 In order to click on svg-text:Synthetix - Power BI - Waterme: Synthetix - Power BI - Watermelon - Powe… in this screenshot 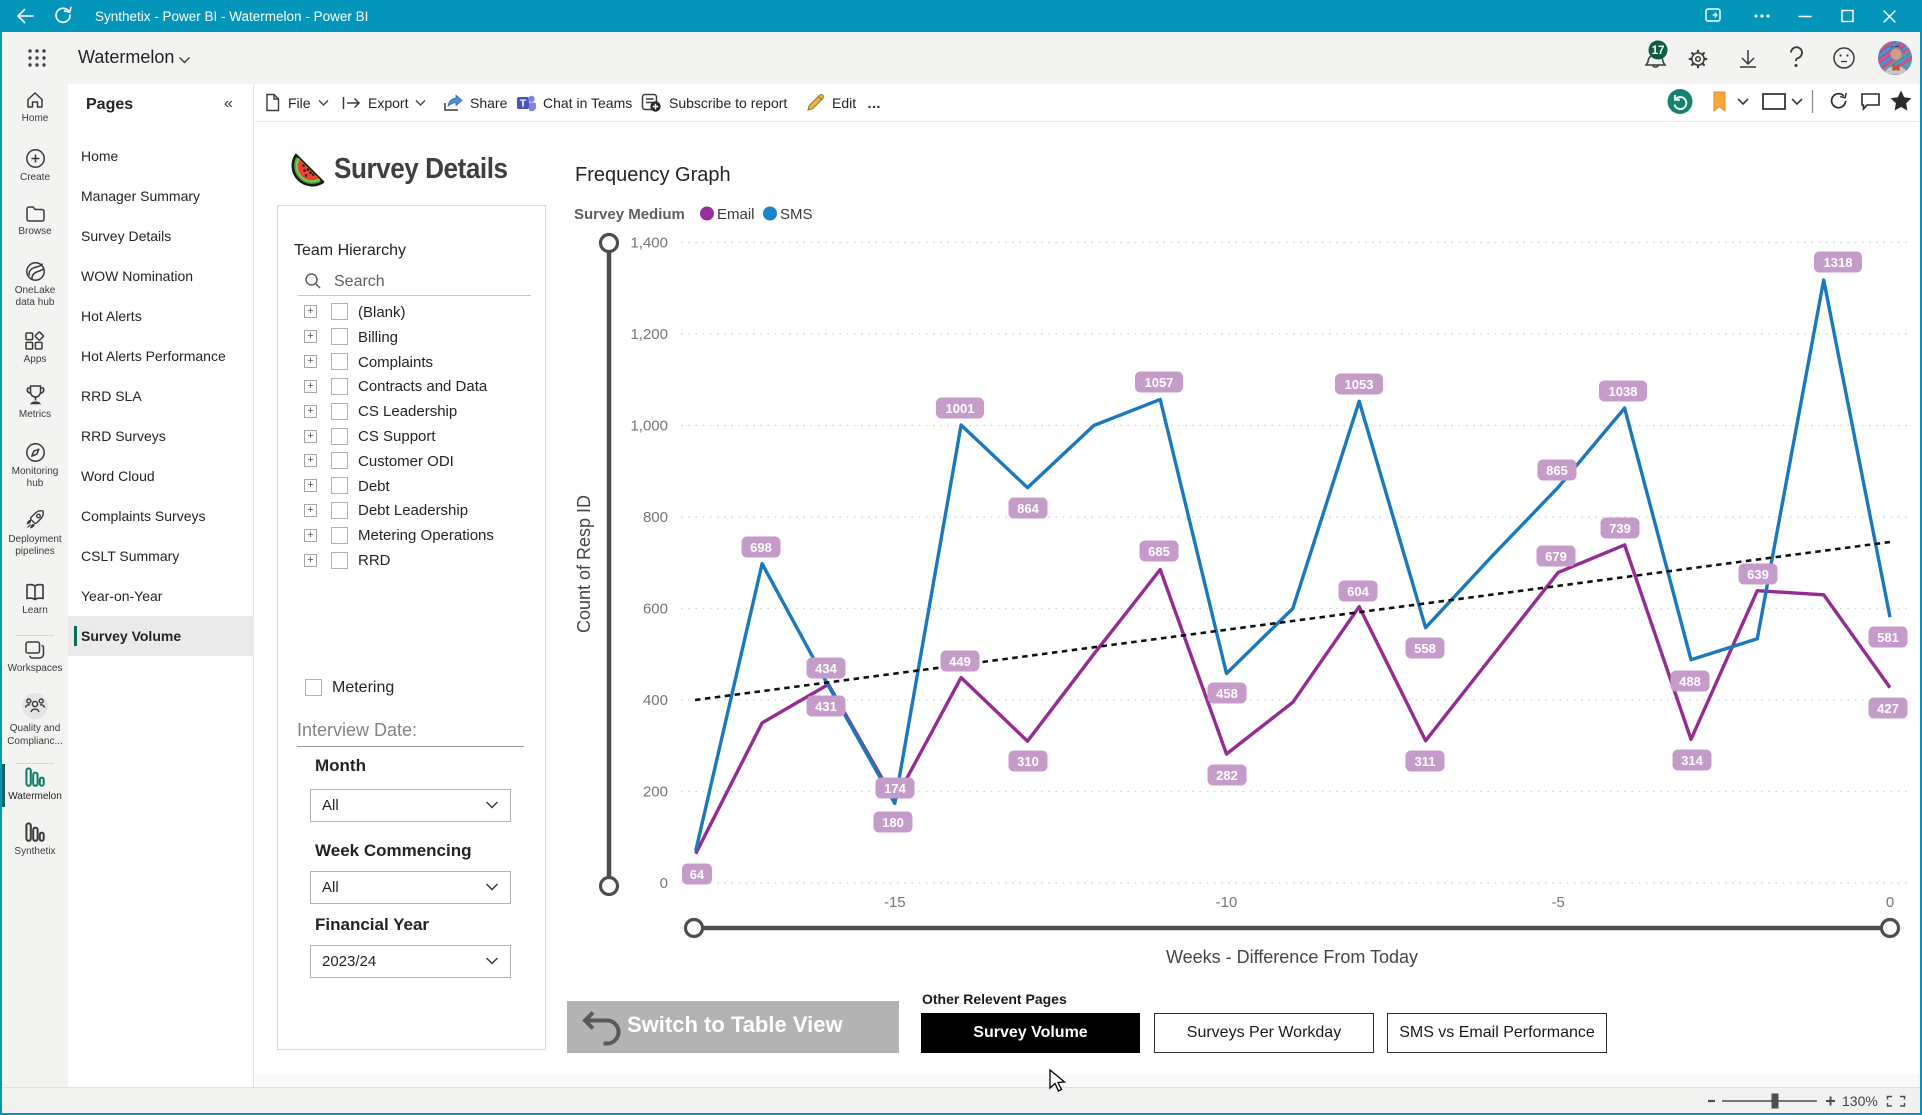, I will do `click(231, 16)`.